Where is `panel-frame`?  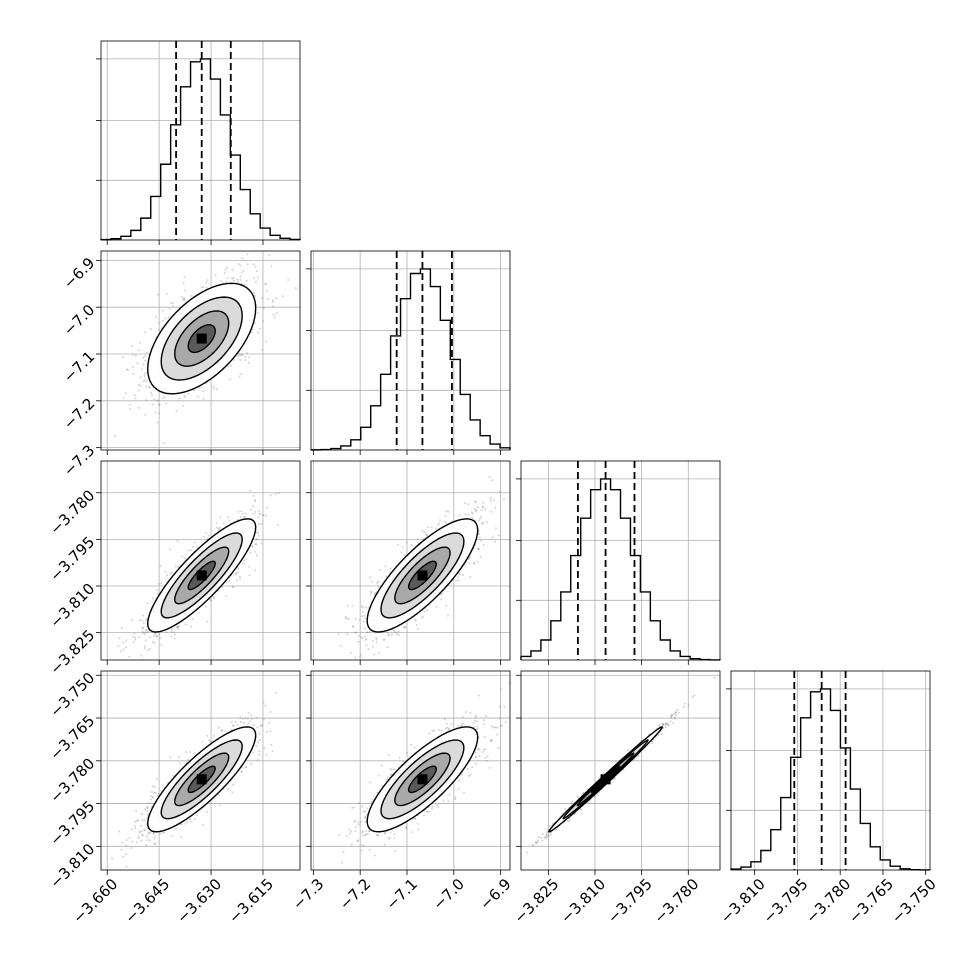 panel-frame is located at coordinates (410, 560).